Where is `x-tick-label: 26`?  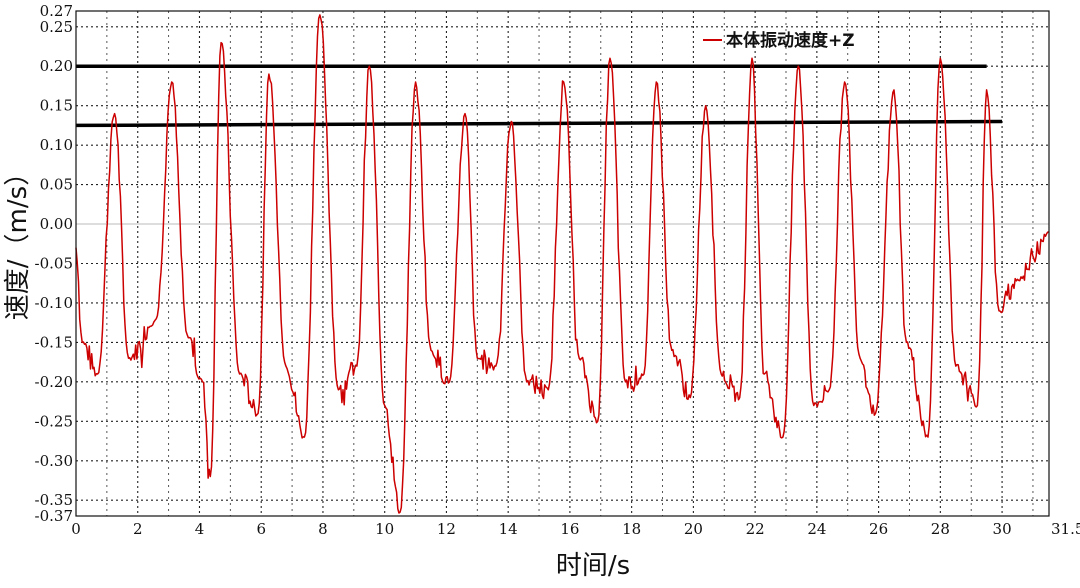
x-tick-label: 26 is located at coordinates (878, 529).